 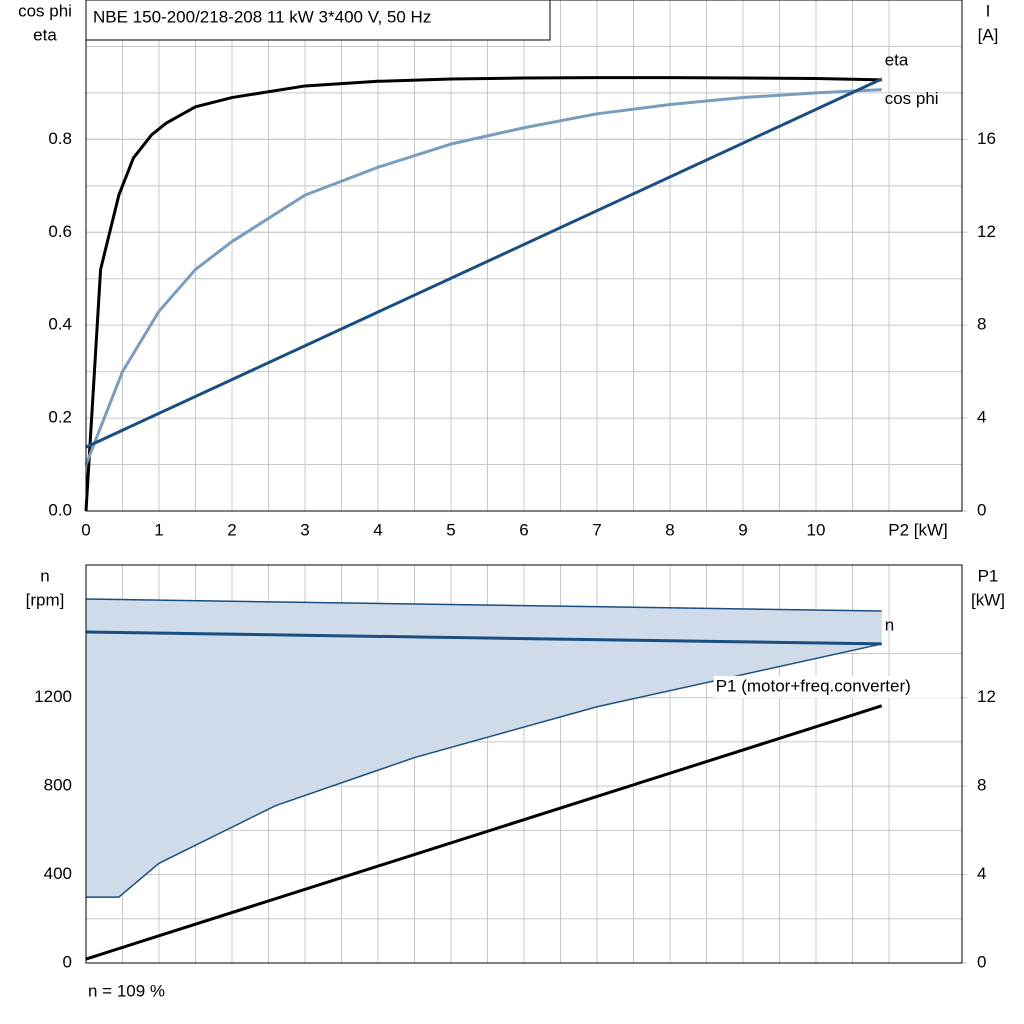 What do you see at coordinates (450, 529) in the screenshot?
I see `x-tick-label: 5` at bounding box center [450, 529].